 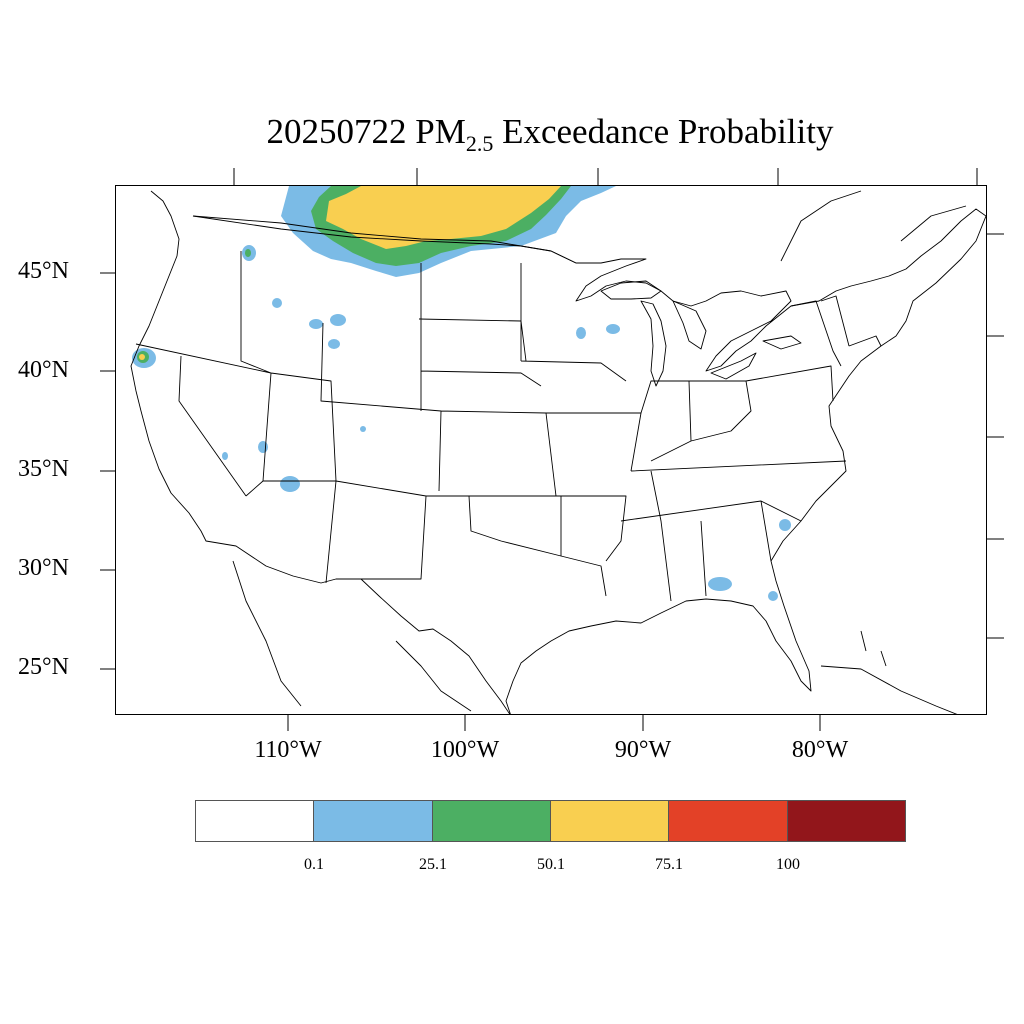 I want to click on lake-superior, so click(x=631, y=290).